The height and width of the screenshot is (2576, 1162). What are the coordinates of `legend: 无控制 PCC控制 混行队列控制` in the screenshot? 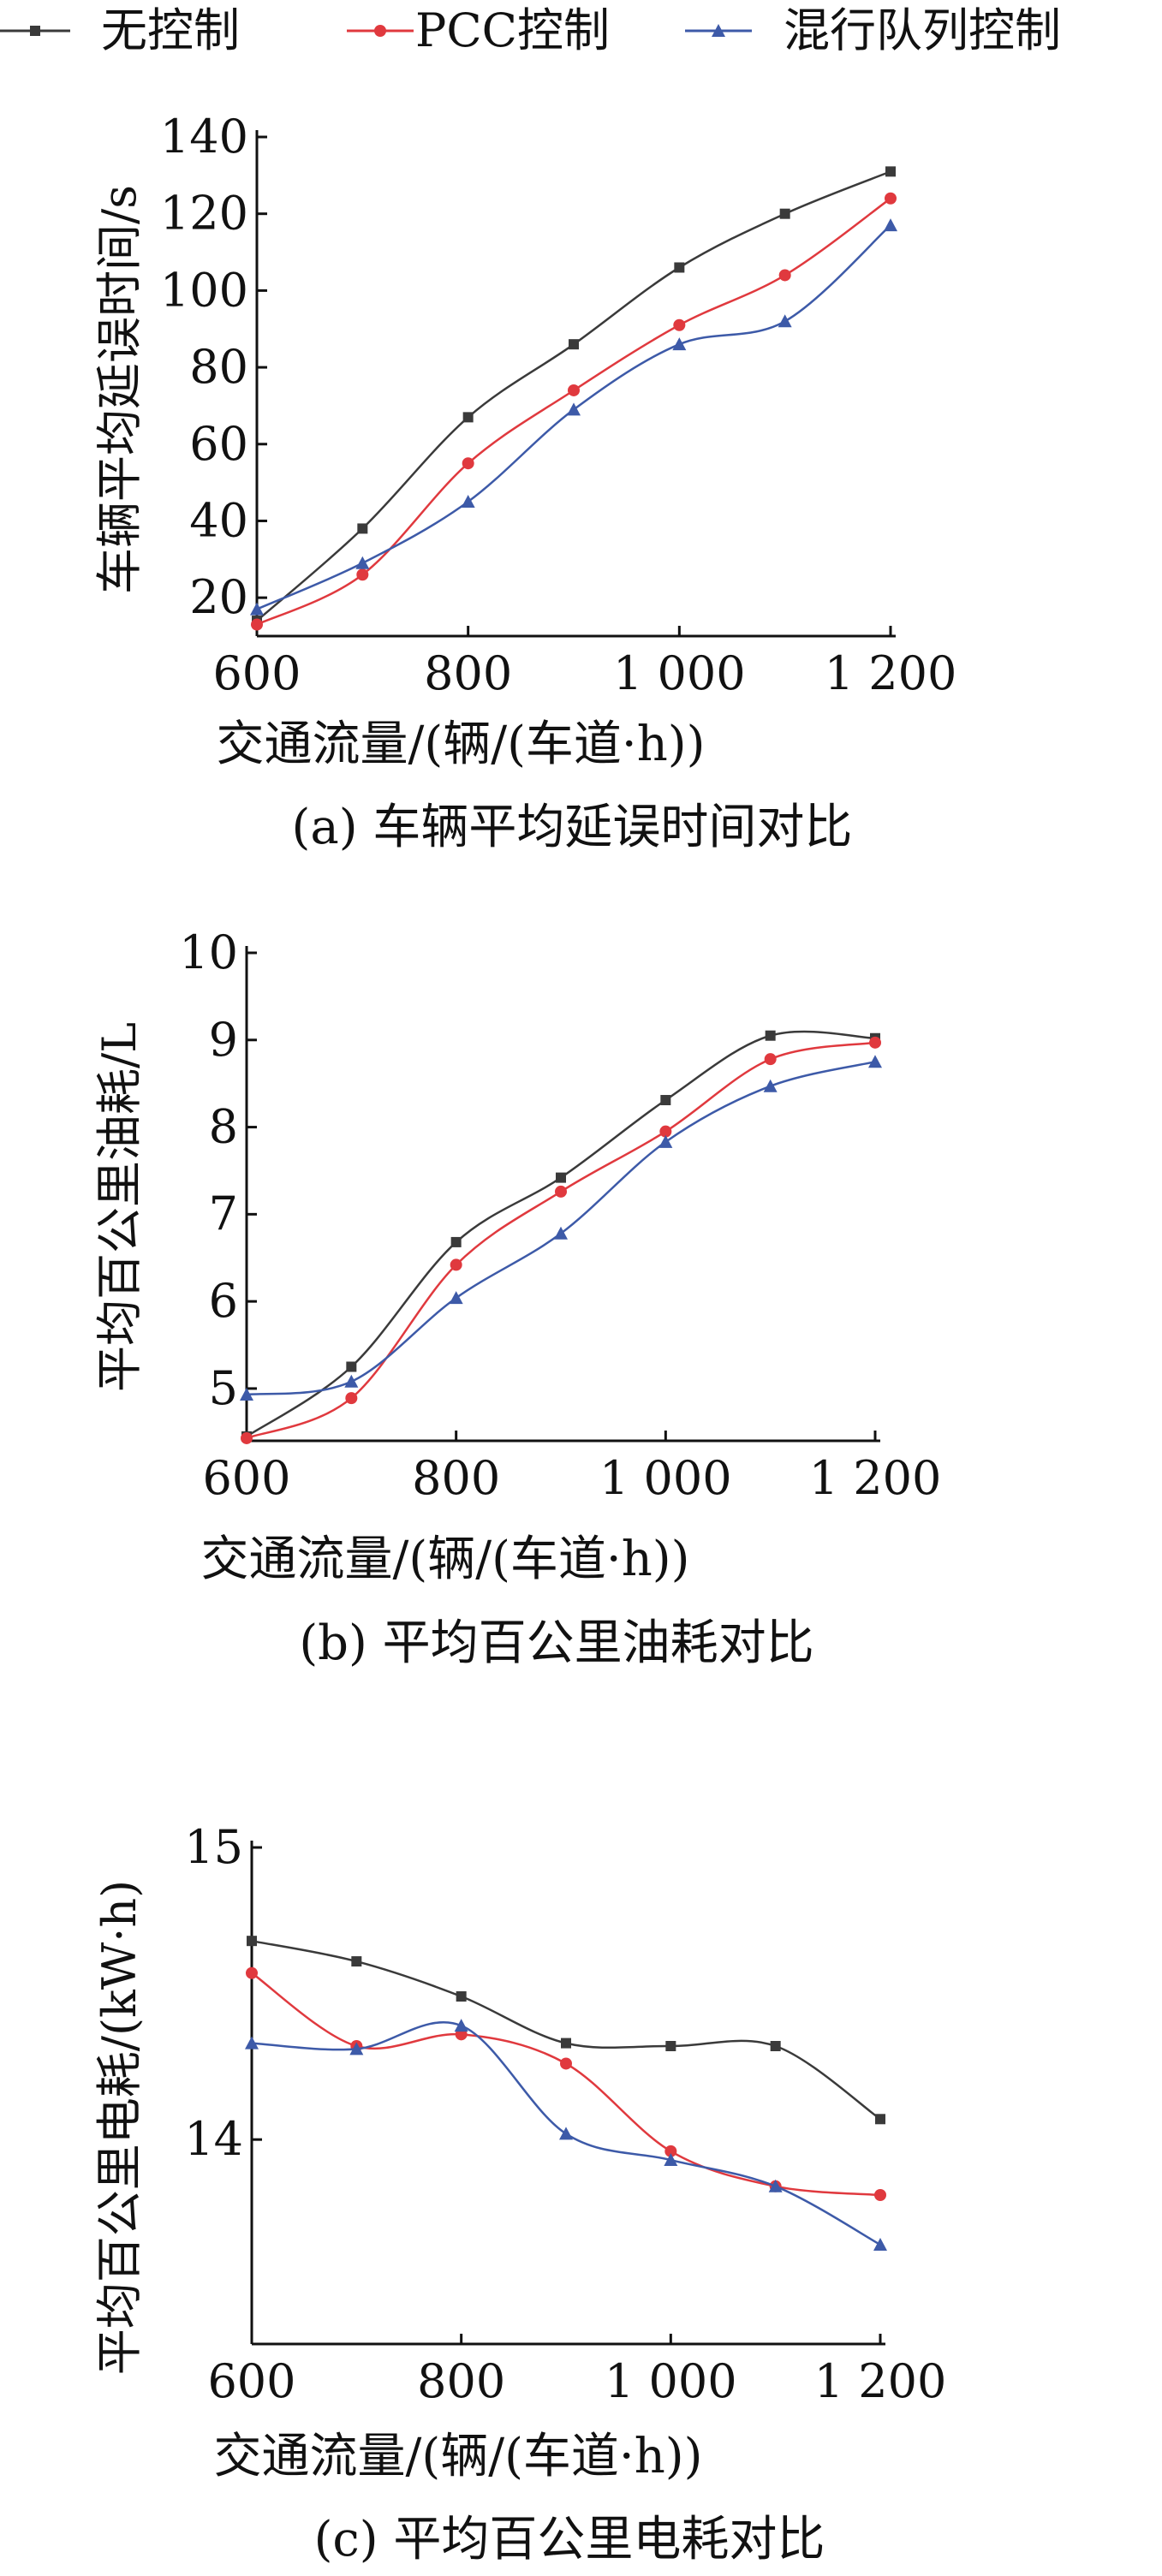 It's located at (530, 30).